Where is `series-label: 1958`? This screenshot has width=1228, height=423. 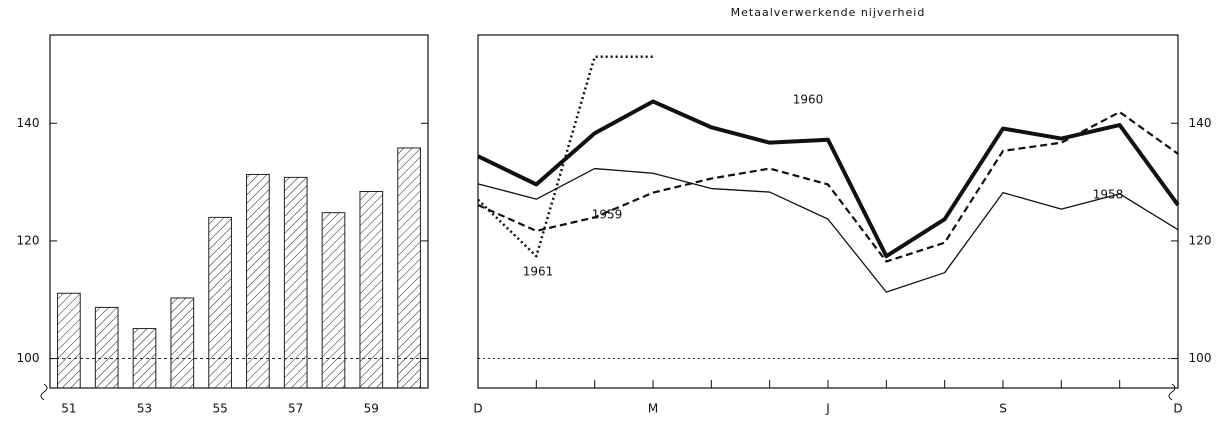
series-label: 1958 is located at coordinates (1108, 195).